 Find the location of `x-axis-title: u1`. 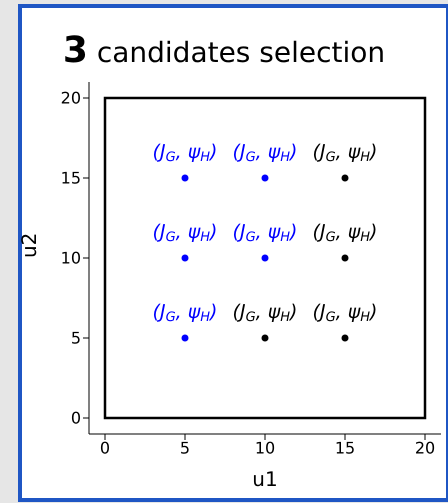

x-axis-title: u1 is located at coordinates (265, 479).